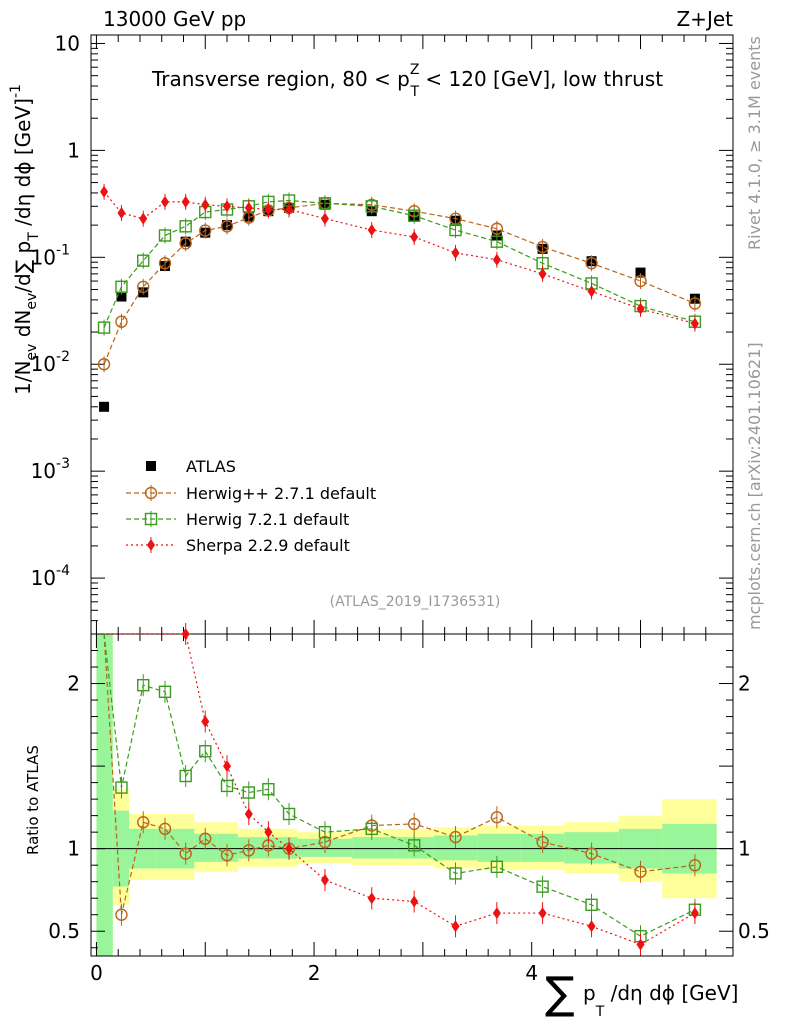 The height and width of the screenshot is (1024, 786). Describe the element at coordinates (73, 684) in the screenshot. I see `ratio-tick-label-left: 2` at that location.